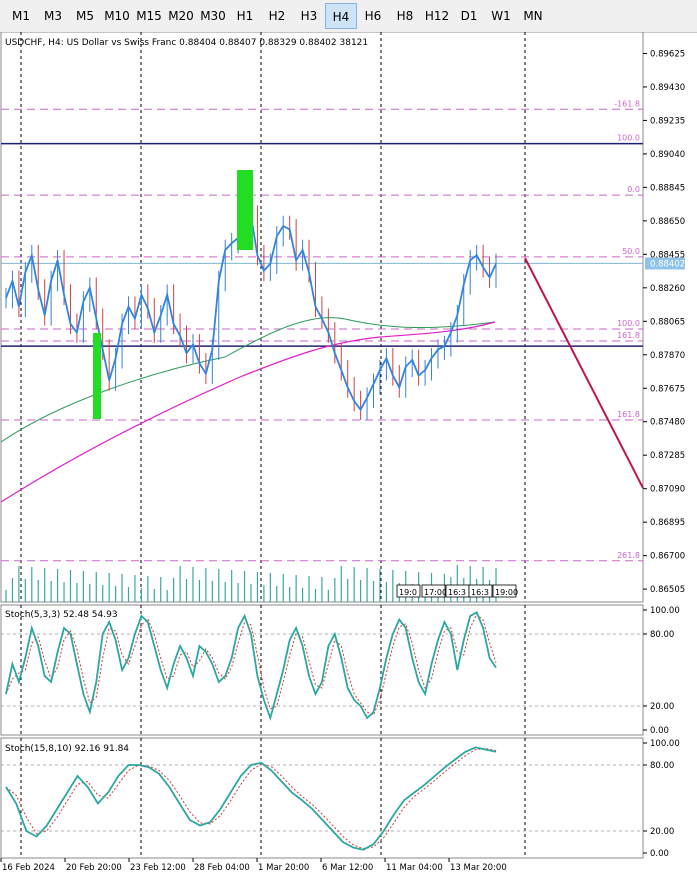  What do you see at coordinates (28, 868) in the screenshot?
I see `x-axis-label: 16 Feb 2024` at bounding box center [28, 868].